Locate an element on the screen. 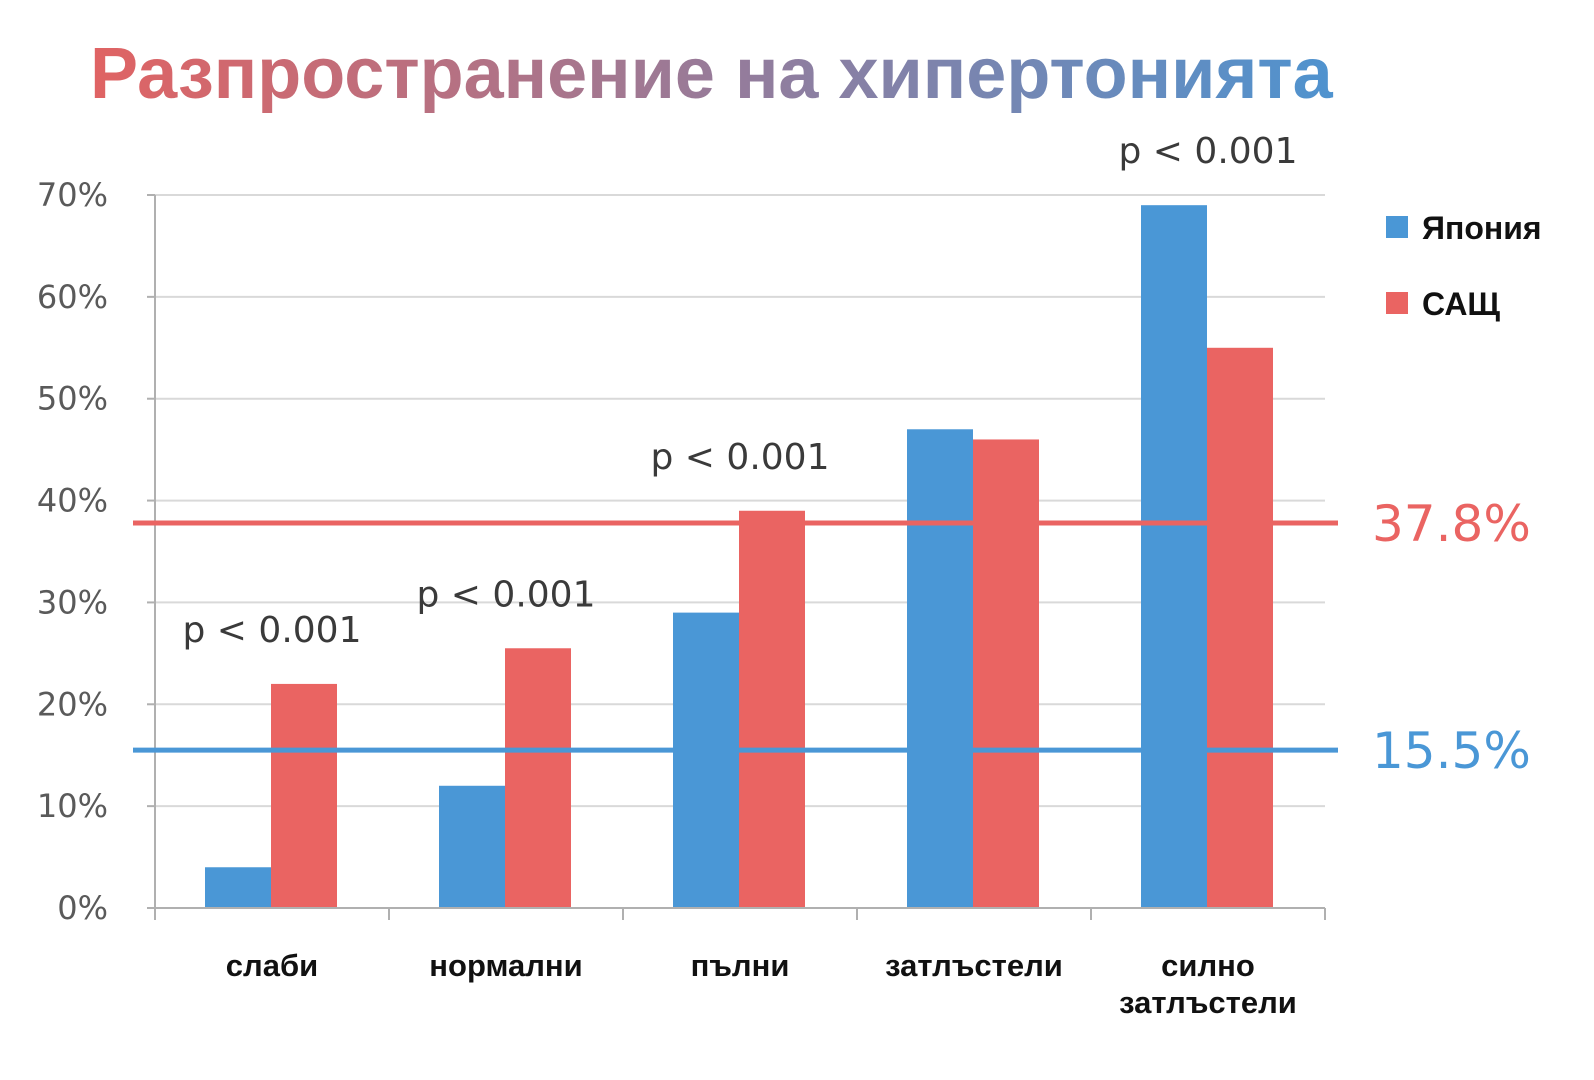 The height and width of the screenshot is (1080, 1594). legend: Япония САЩ is located at coordinates (1464, 266).